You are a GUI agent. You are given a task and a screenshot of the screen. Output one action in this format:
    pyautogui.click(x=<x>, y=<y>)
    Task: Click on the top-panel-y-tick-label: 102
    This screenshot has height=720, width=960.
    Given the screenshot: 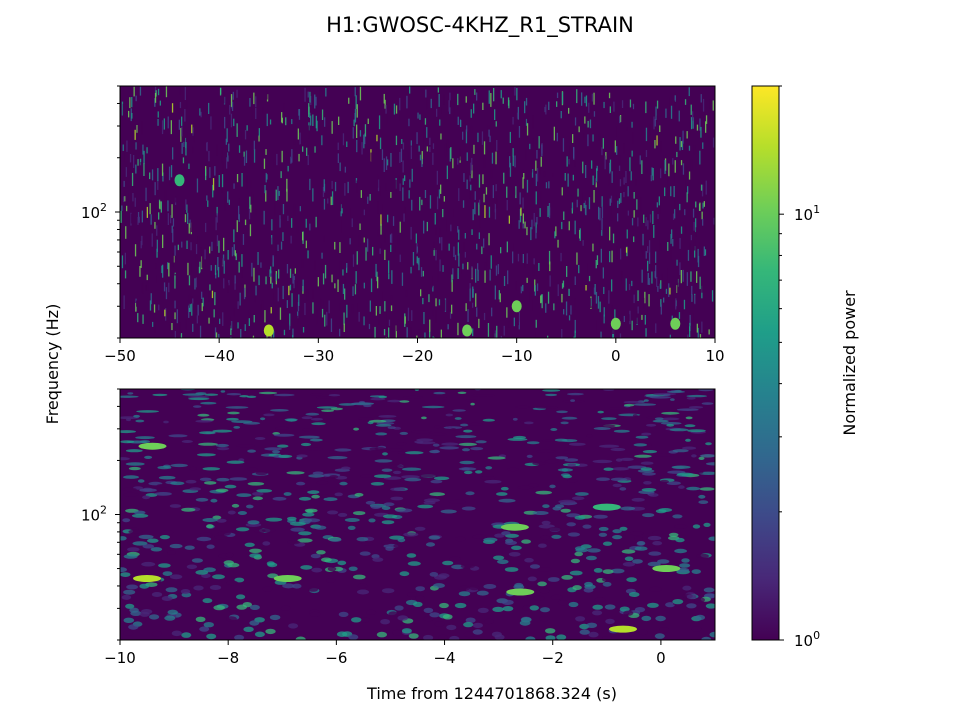 What is the action you would take?
    pyautogui.click(x=94, y=211)
    